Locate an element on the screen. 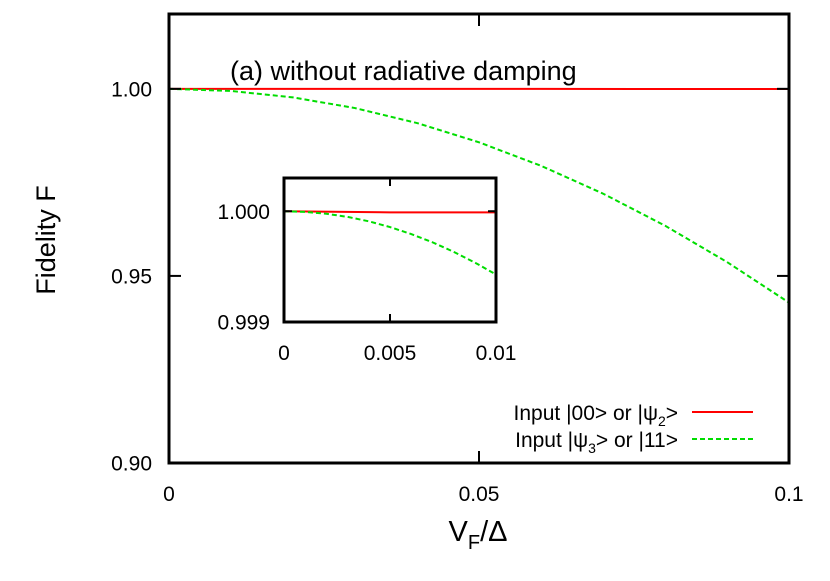  main-x-tick-label: 0.05 is located at coordinates (479, 494).